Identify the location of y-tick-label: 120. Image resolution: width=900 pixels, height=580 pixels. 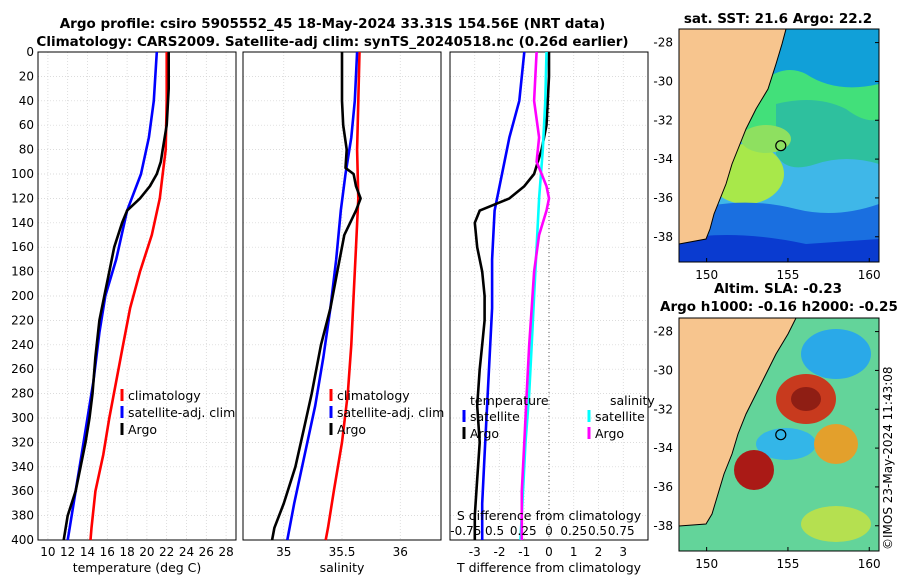
(22, 198).